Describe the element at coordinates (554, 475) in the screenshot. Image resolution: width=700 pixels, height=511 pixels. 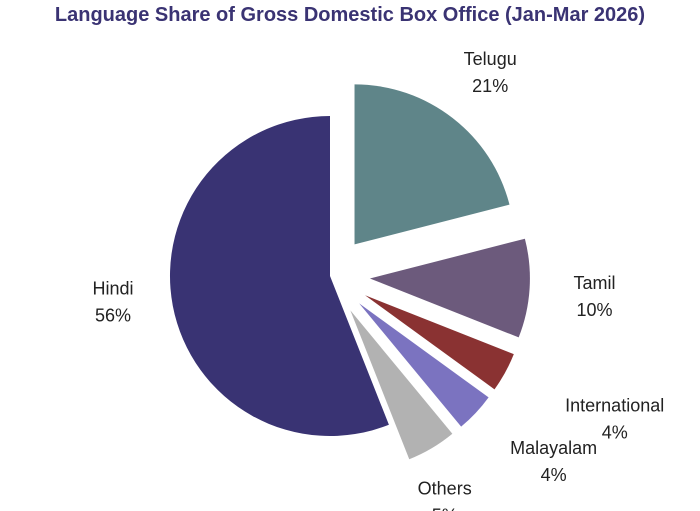
I see `slice-value-malayalam: 4%` at that location.